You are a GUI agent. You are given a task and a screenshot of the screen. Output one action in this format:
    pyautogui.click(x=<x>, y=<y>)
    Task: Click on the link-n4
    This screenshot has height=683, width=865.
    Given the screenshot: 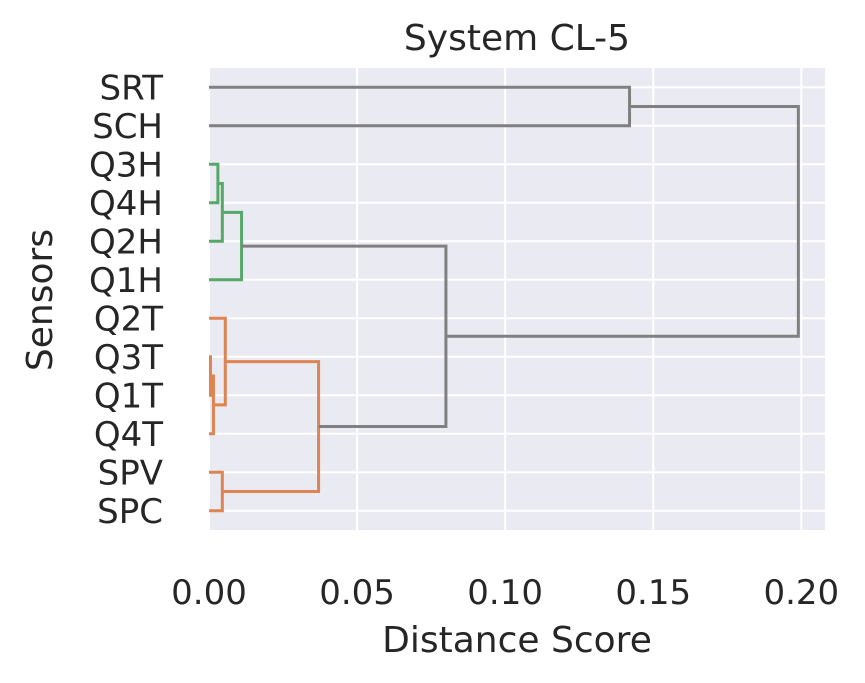 What is the action you would take?
    pyautogui.click(x=210, y=376)
    